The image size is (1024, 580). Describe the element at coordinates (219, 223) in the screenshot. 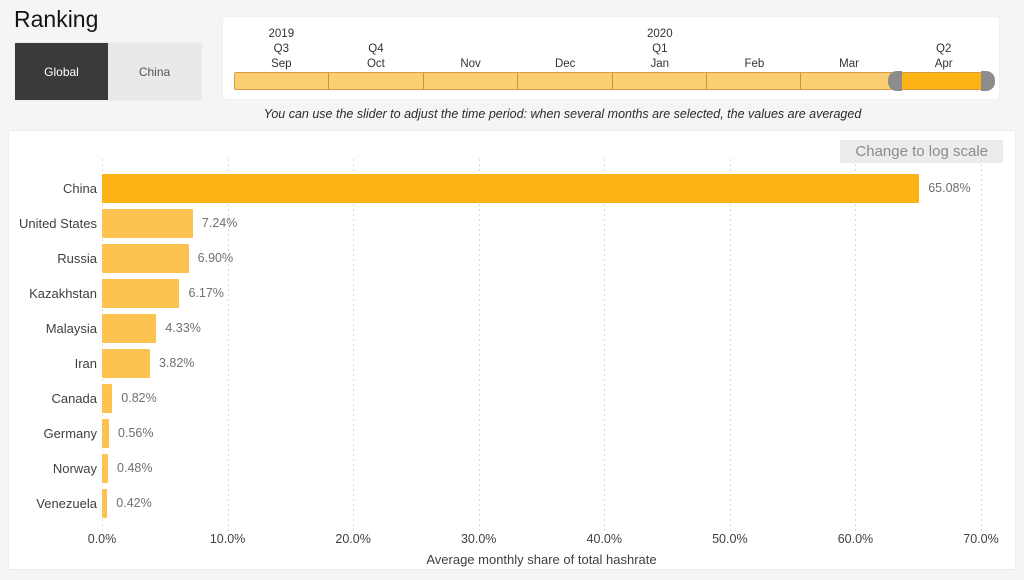

I see `value-label: 7.24%` at that location.